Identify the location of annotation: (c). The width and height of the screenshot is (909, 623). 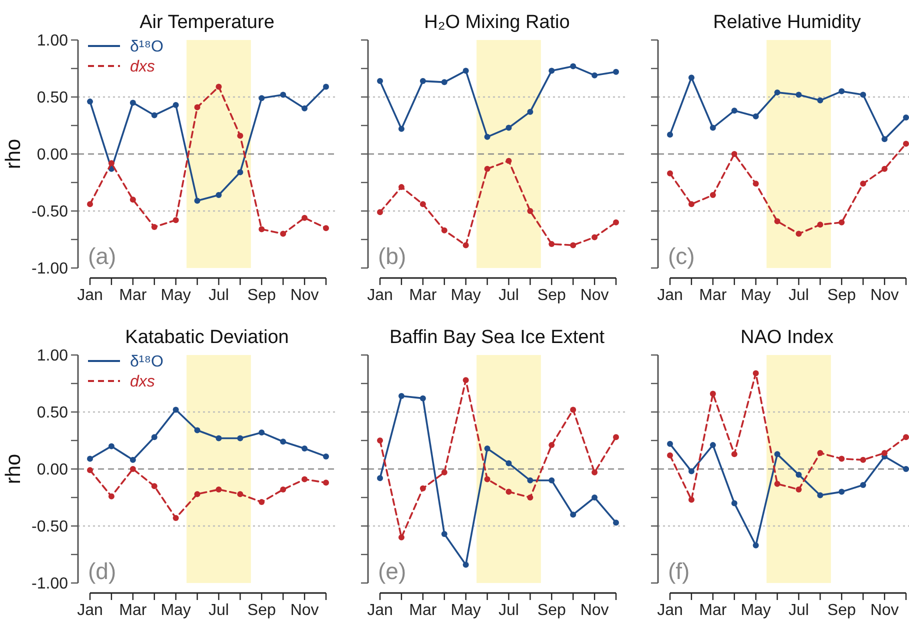
(681, 256).